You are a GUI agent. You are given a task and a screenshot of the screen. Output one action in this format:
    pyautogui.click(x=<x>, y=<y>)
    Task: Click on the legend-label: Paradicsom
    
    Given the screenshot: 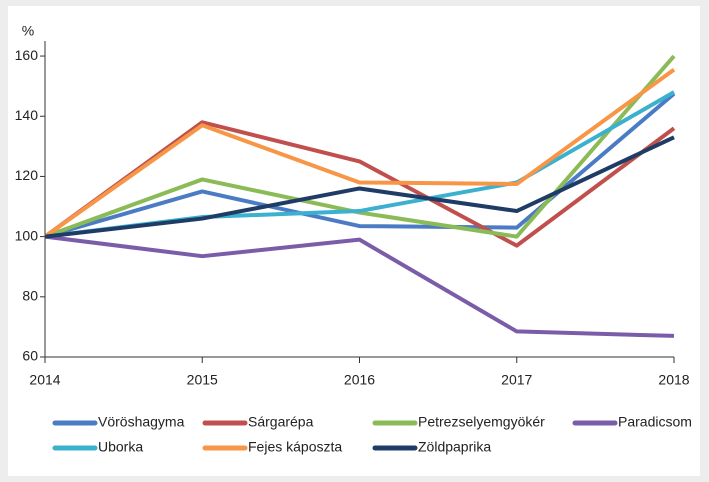 What is the action you would take?
    pyautogui.click(x=655, y=422)
    